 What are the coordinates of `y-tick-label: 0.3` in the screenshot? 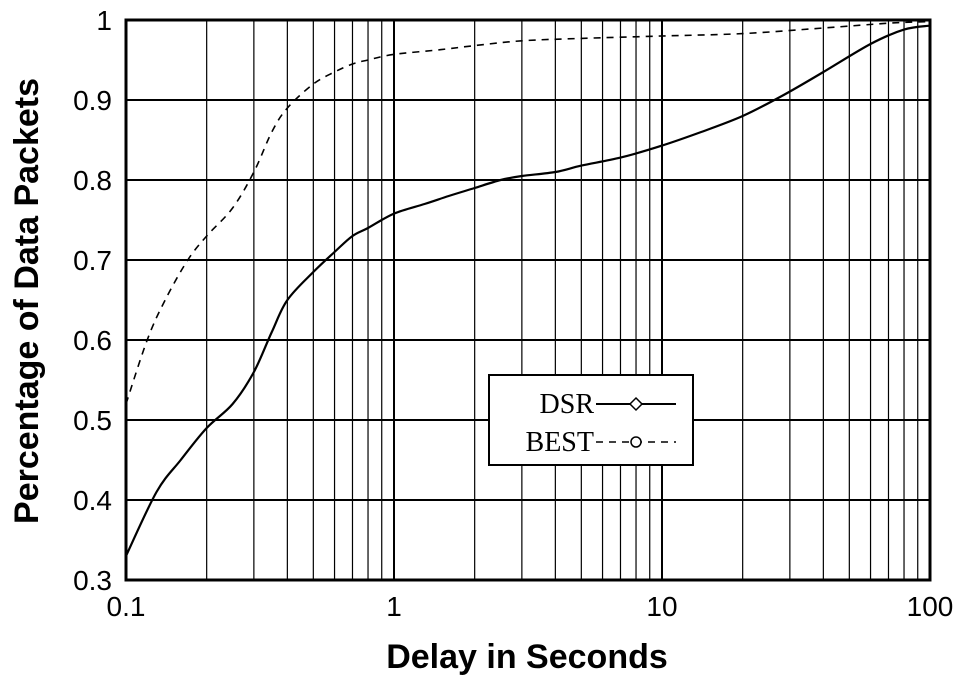 It's located at (92, 580).